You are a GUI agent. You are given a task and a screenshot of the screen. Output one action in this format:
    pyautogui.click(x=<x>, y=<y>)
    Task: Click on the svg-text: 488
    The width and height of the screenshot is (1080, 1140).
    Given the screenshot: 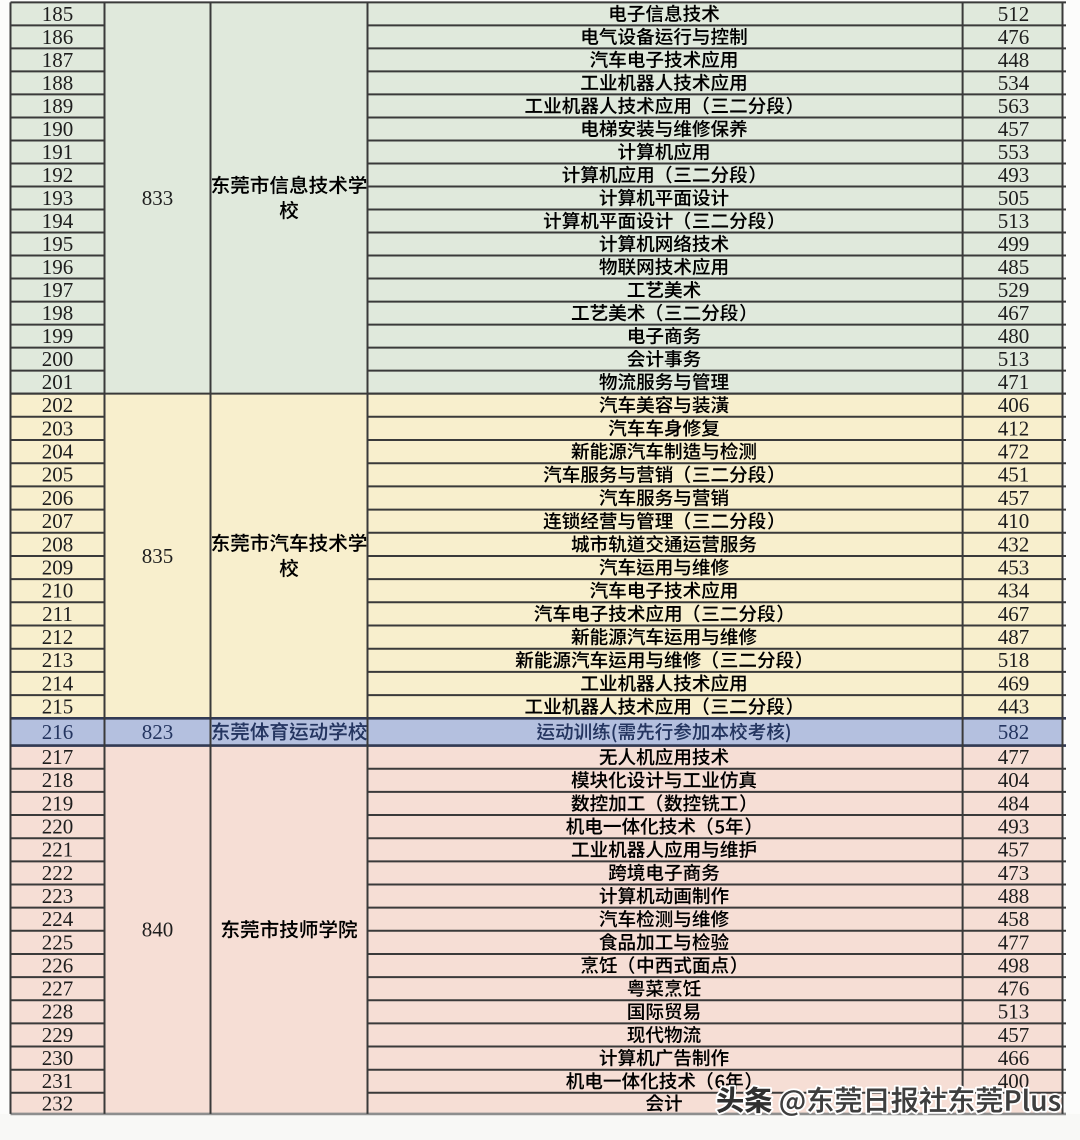 What is the action you would take?
    pyautogui.click(x=1014, y=896)
    